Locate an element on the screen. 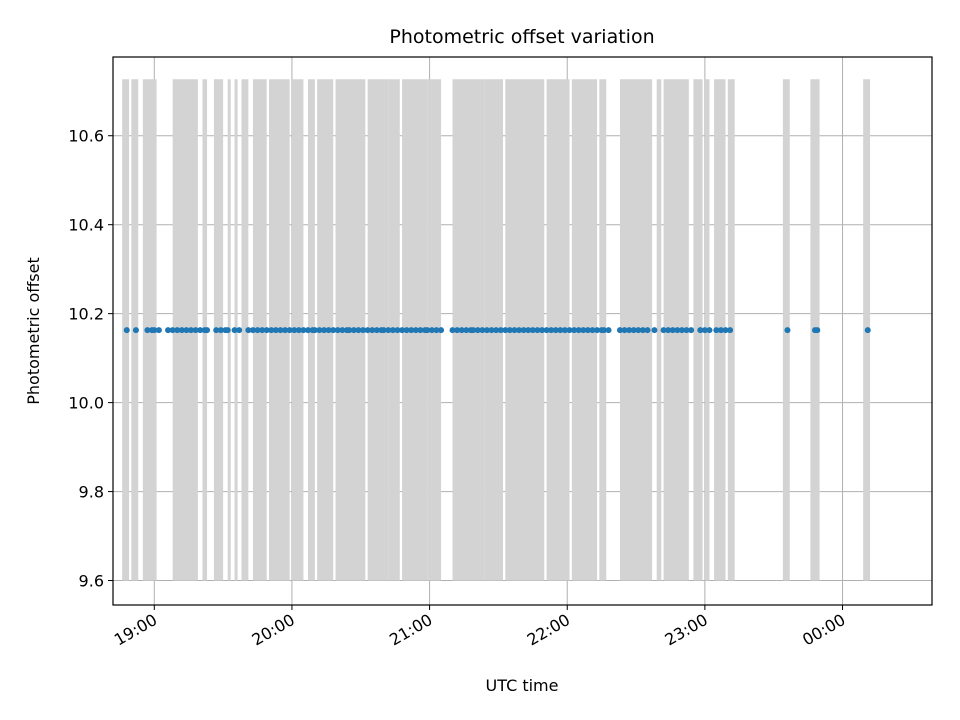  data-points is located at coordinates (497, 330).